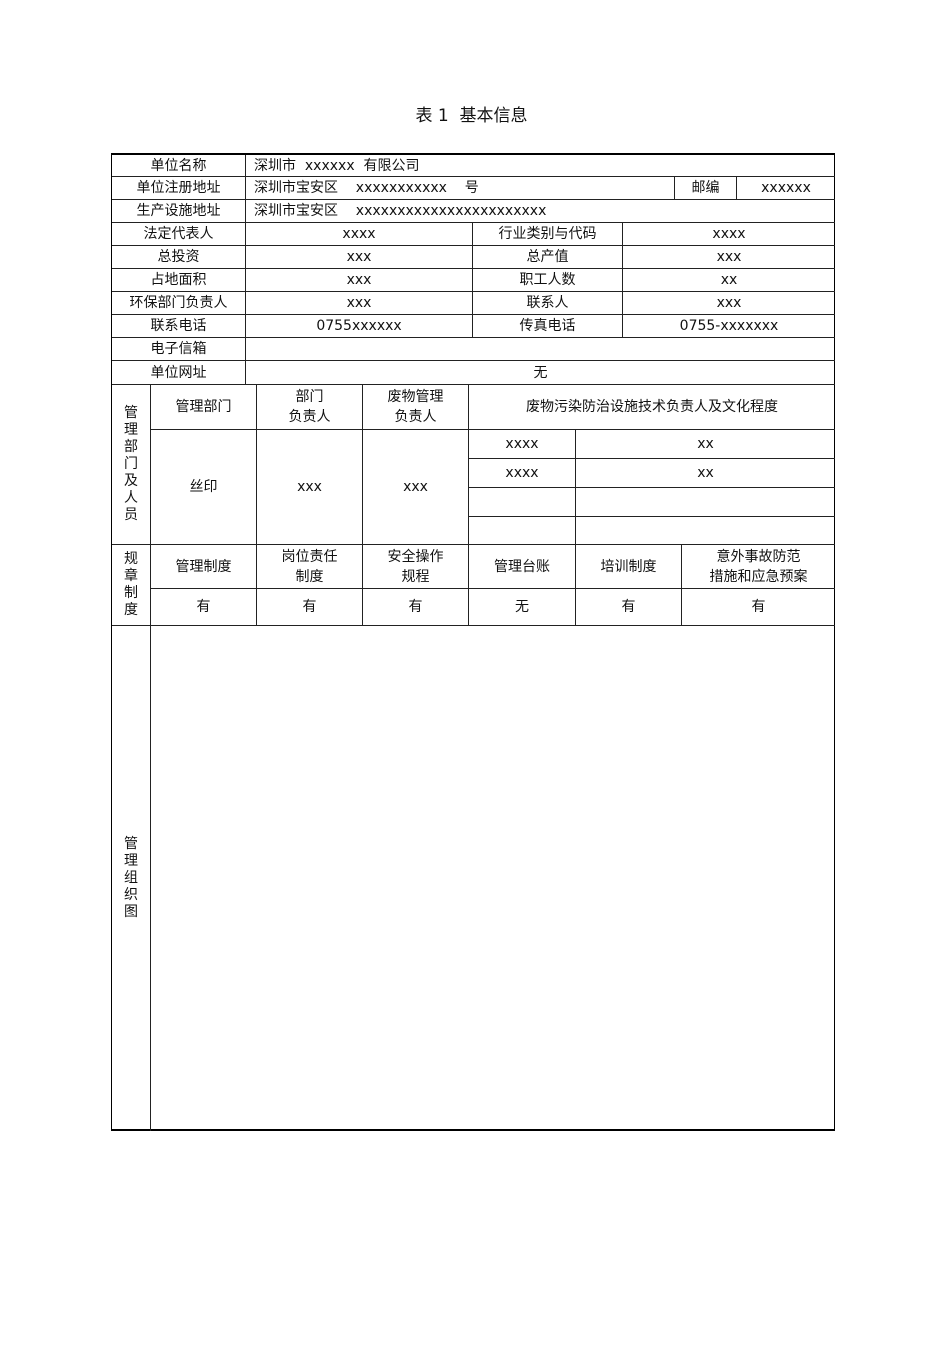 Image resolution: width=950 pixels, height=1345 pixels. What do you see at coordinates (652, 407) in the screenshot?
I see `mgmt-header: 废物污染防治设施技术负责人及文化程度` at bounding box center [652, 407].